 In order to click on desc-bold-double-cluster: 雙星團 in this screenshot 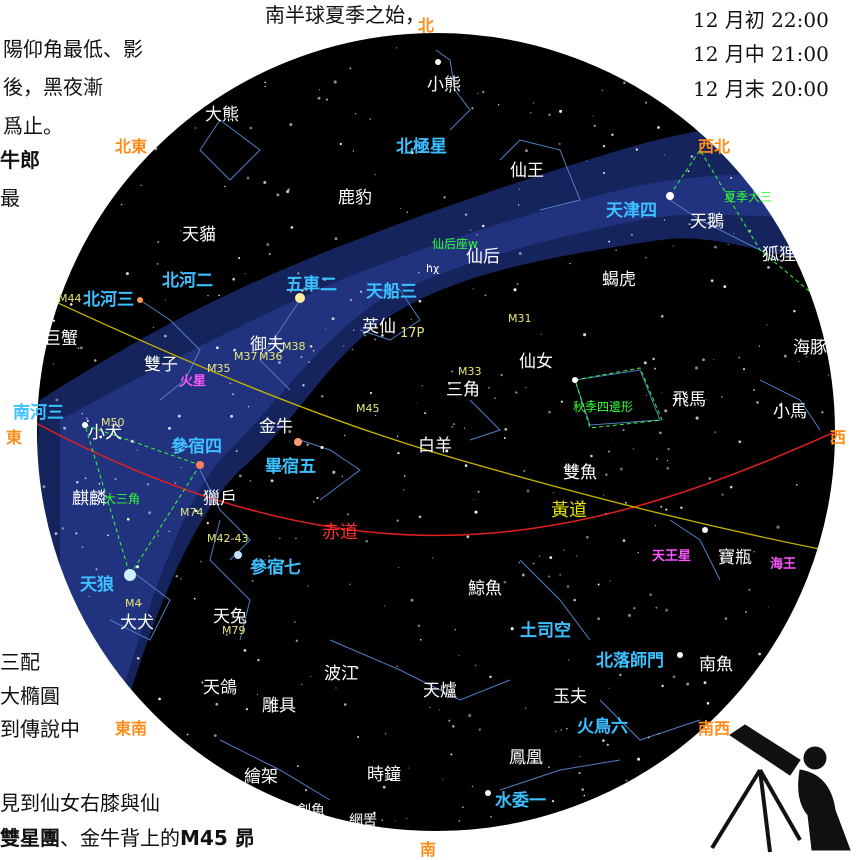, I will do `click(30, 838)`.